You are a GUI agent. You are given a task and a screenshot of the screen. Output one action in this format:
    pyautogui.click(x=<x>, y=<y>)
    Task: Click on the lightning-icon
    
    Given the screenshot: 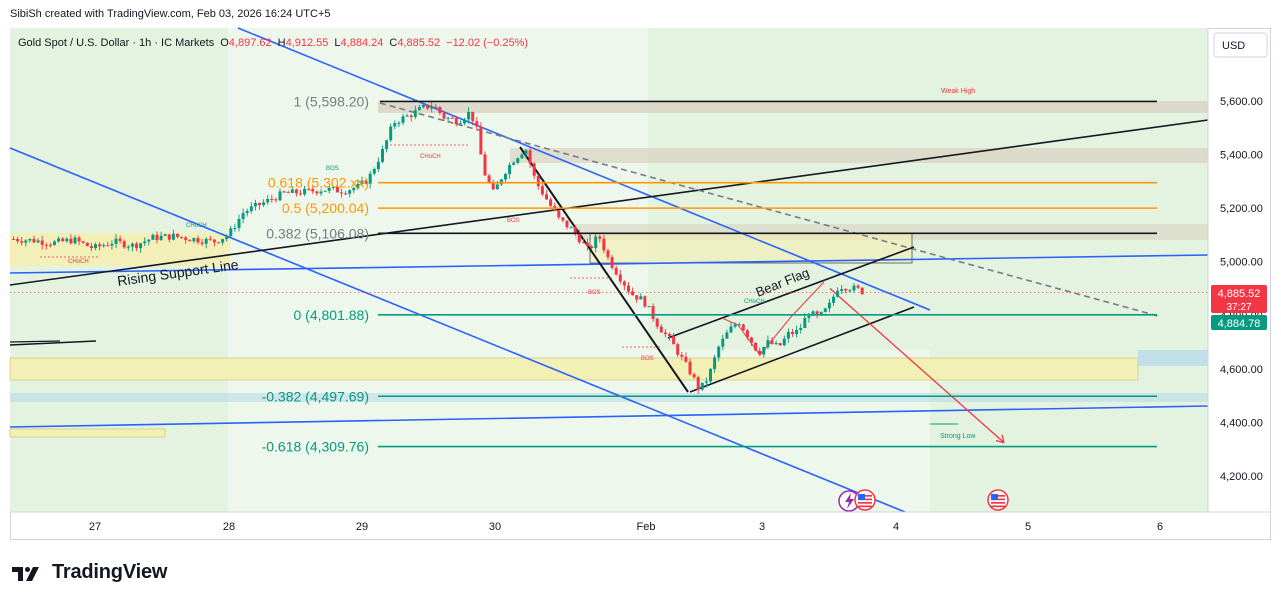 What is the action you would take?
    pyautogui.click(x=849, y=501)
    